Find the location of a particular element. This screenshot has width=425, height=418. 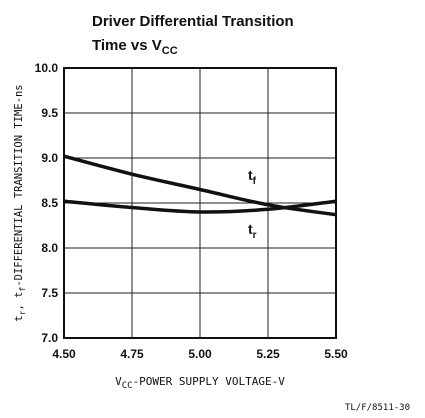

chart-title: Time vs VCC is located at coordinates (135, 47).